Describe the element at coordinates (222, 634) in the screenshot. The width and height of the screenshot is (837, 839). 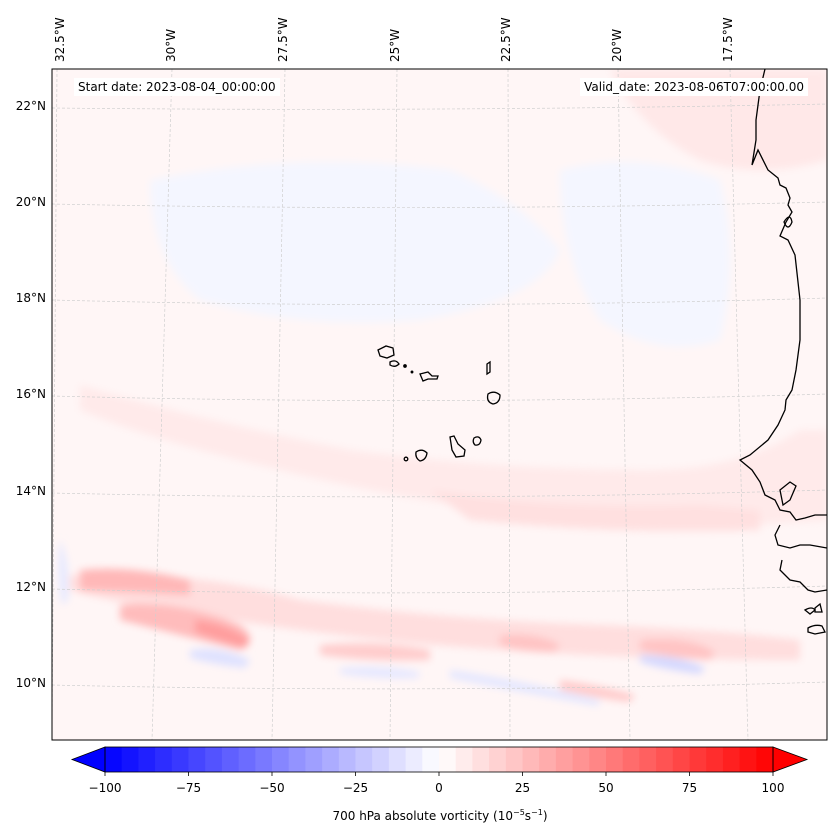
I see `vorticity-maximum-core` at that location.